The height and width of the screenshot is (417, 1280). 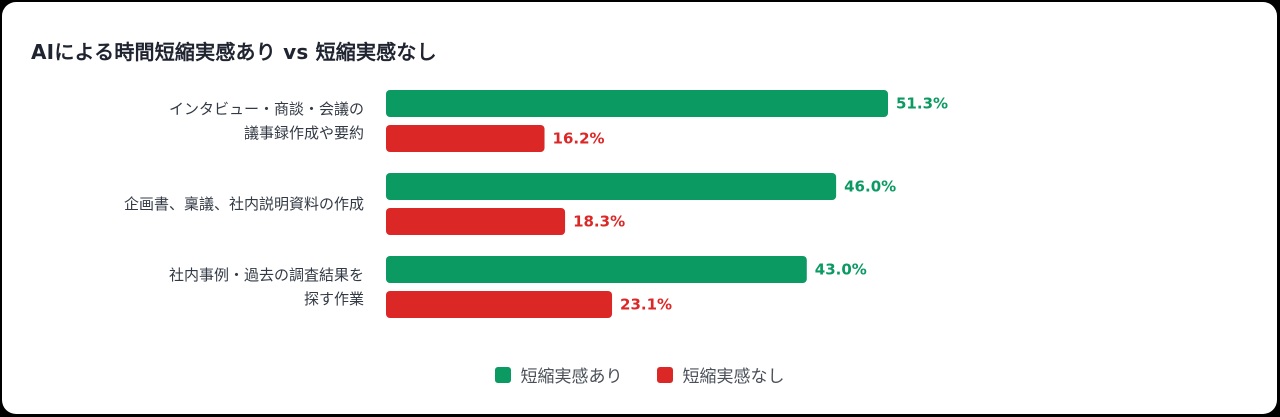 What do you see at coordinates (646, 305) in the screenshot?
I see `value-label: 23.1%` at bounding box center [646, 305].